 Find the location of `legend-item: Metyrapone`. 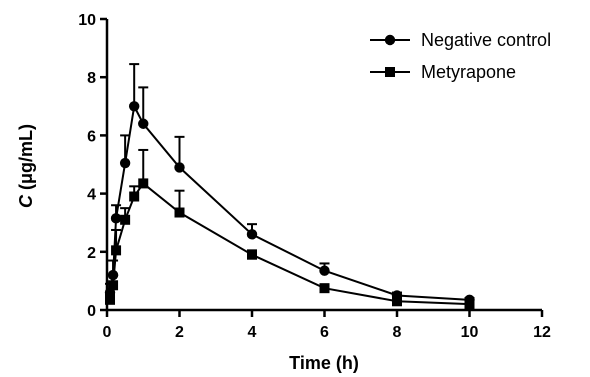

legend-item: Metyrapone is located at coordinates (443, 72).